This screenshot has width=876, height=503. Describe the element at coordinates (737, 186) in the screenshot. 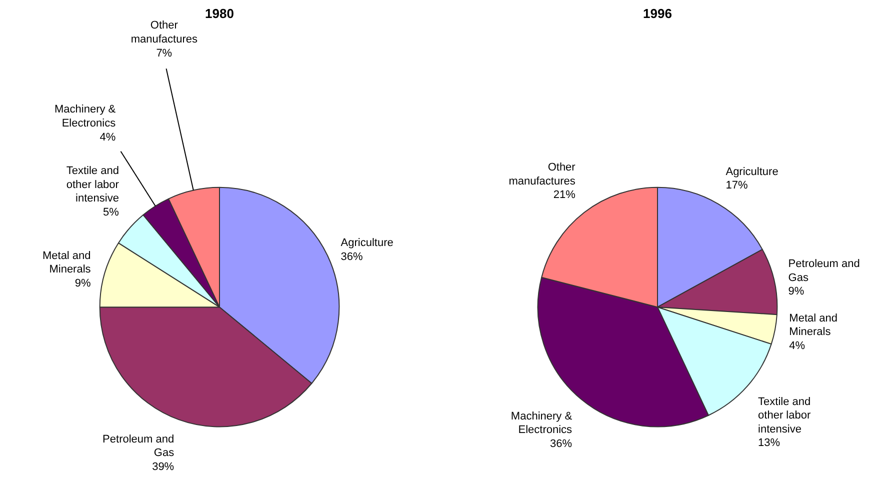

I see `data-label: 17%` at that location.